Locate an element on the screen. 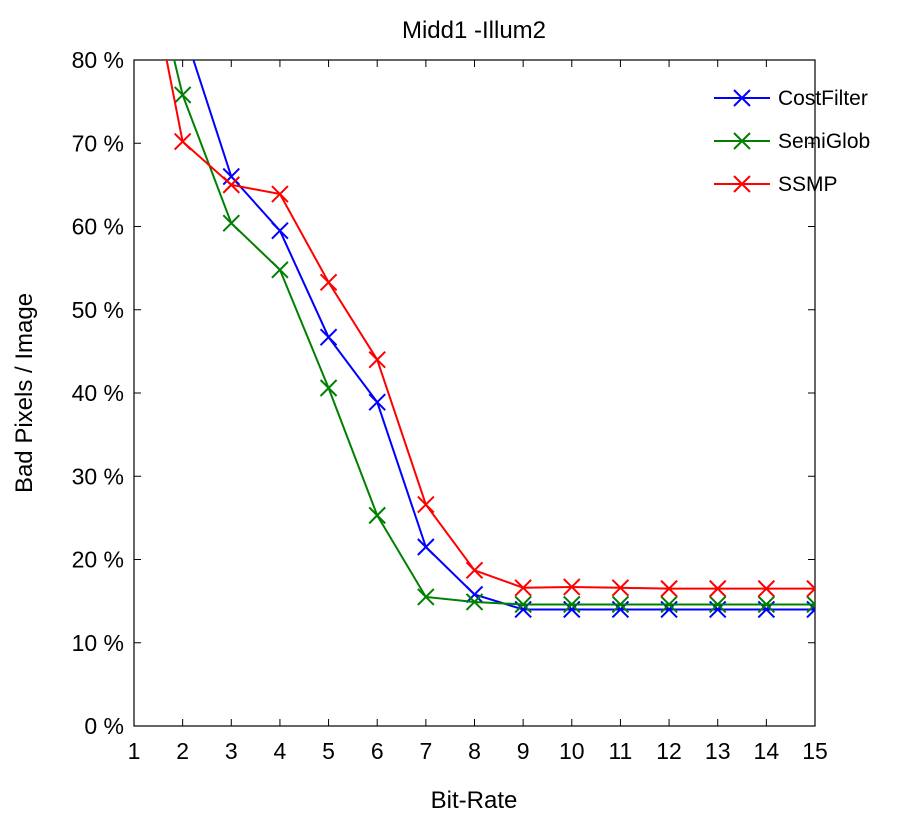  y-tick-label: 50 % is located at coordinates (98, 310).